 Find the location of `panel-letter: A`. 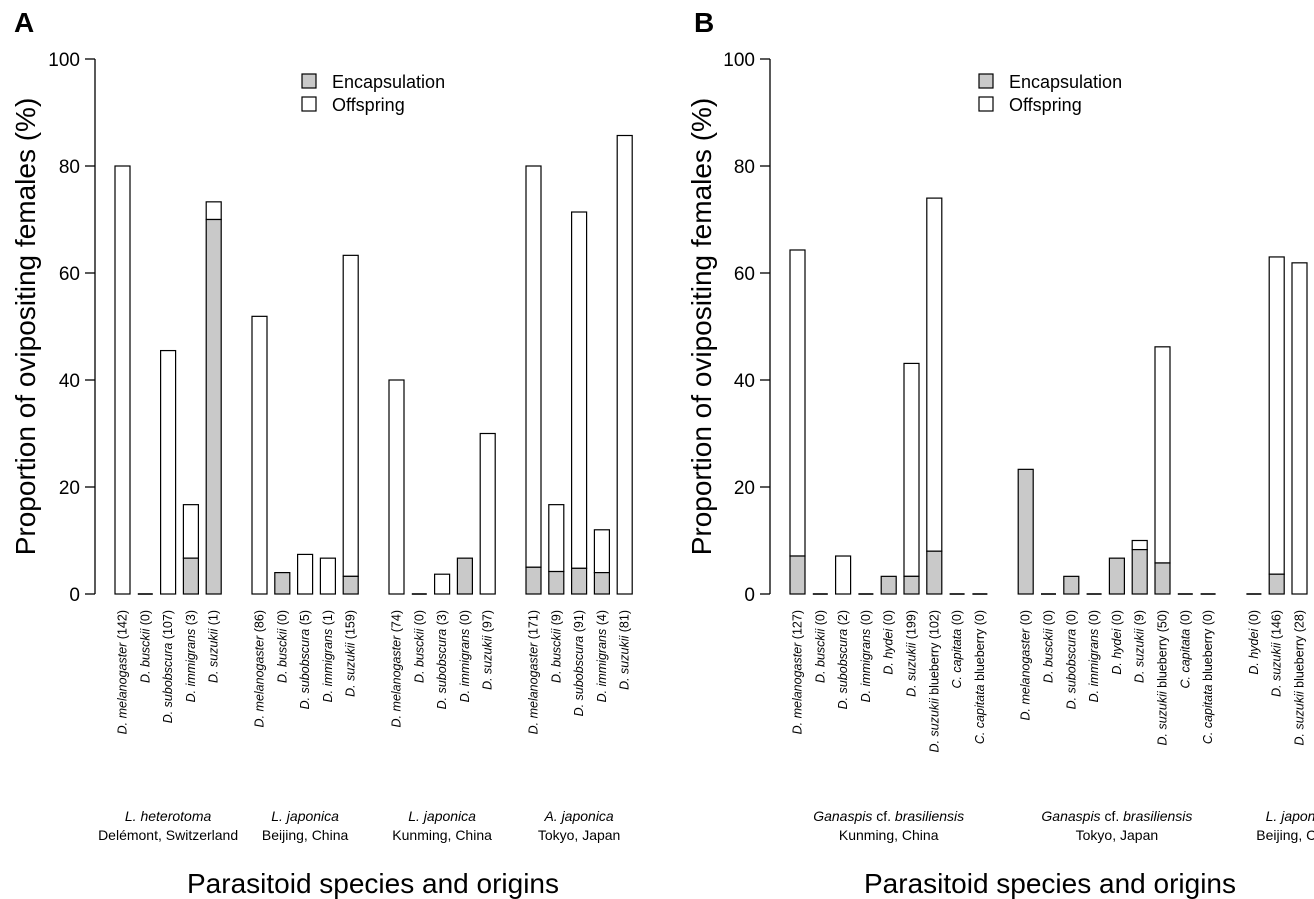

panel-letter: A is located at coordinates (24, 22).